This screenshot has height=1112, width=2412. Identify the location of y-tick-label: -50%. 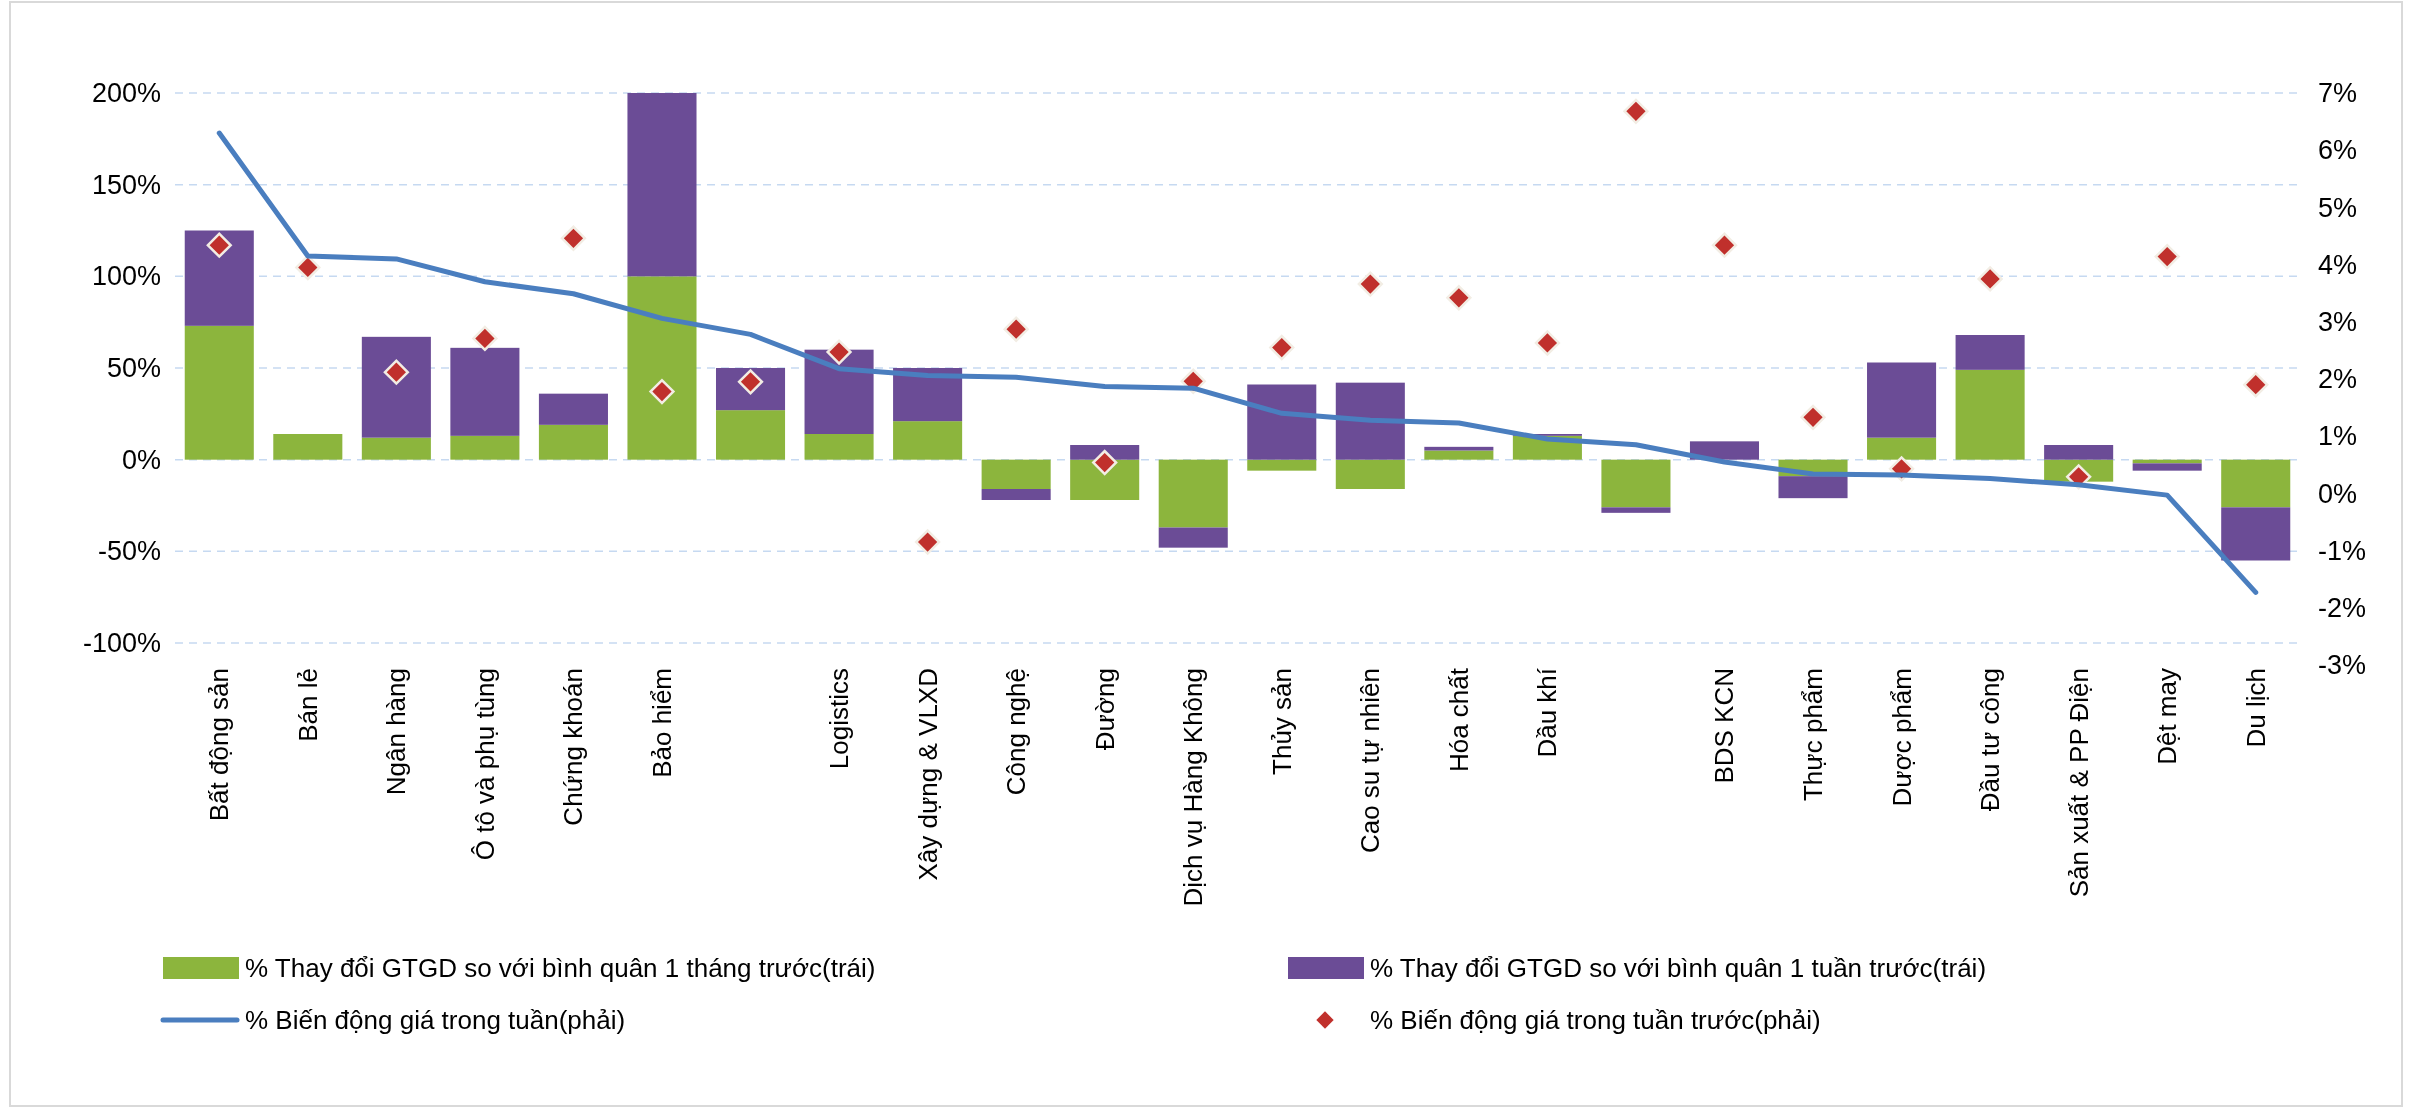
(129, 551).